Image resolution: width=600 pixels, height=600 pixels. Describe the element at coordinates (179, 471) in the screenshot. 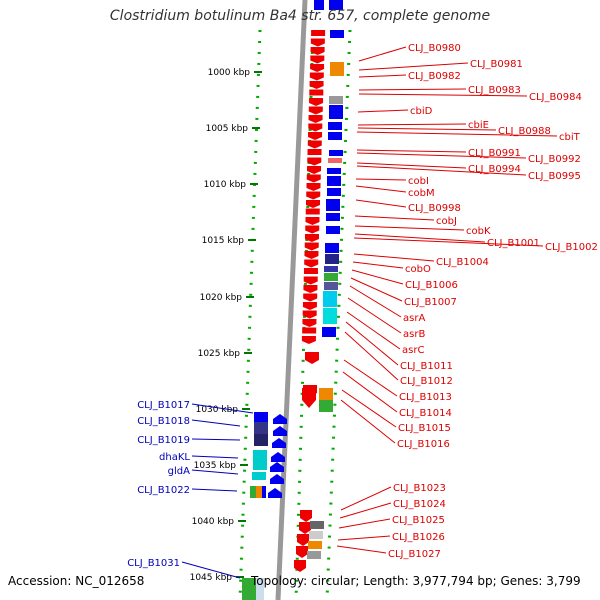

I see `gene-label-glda: gldA` at that location.